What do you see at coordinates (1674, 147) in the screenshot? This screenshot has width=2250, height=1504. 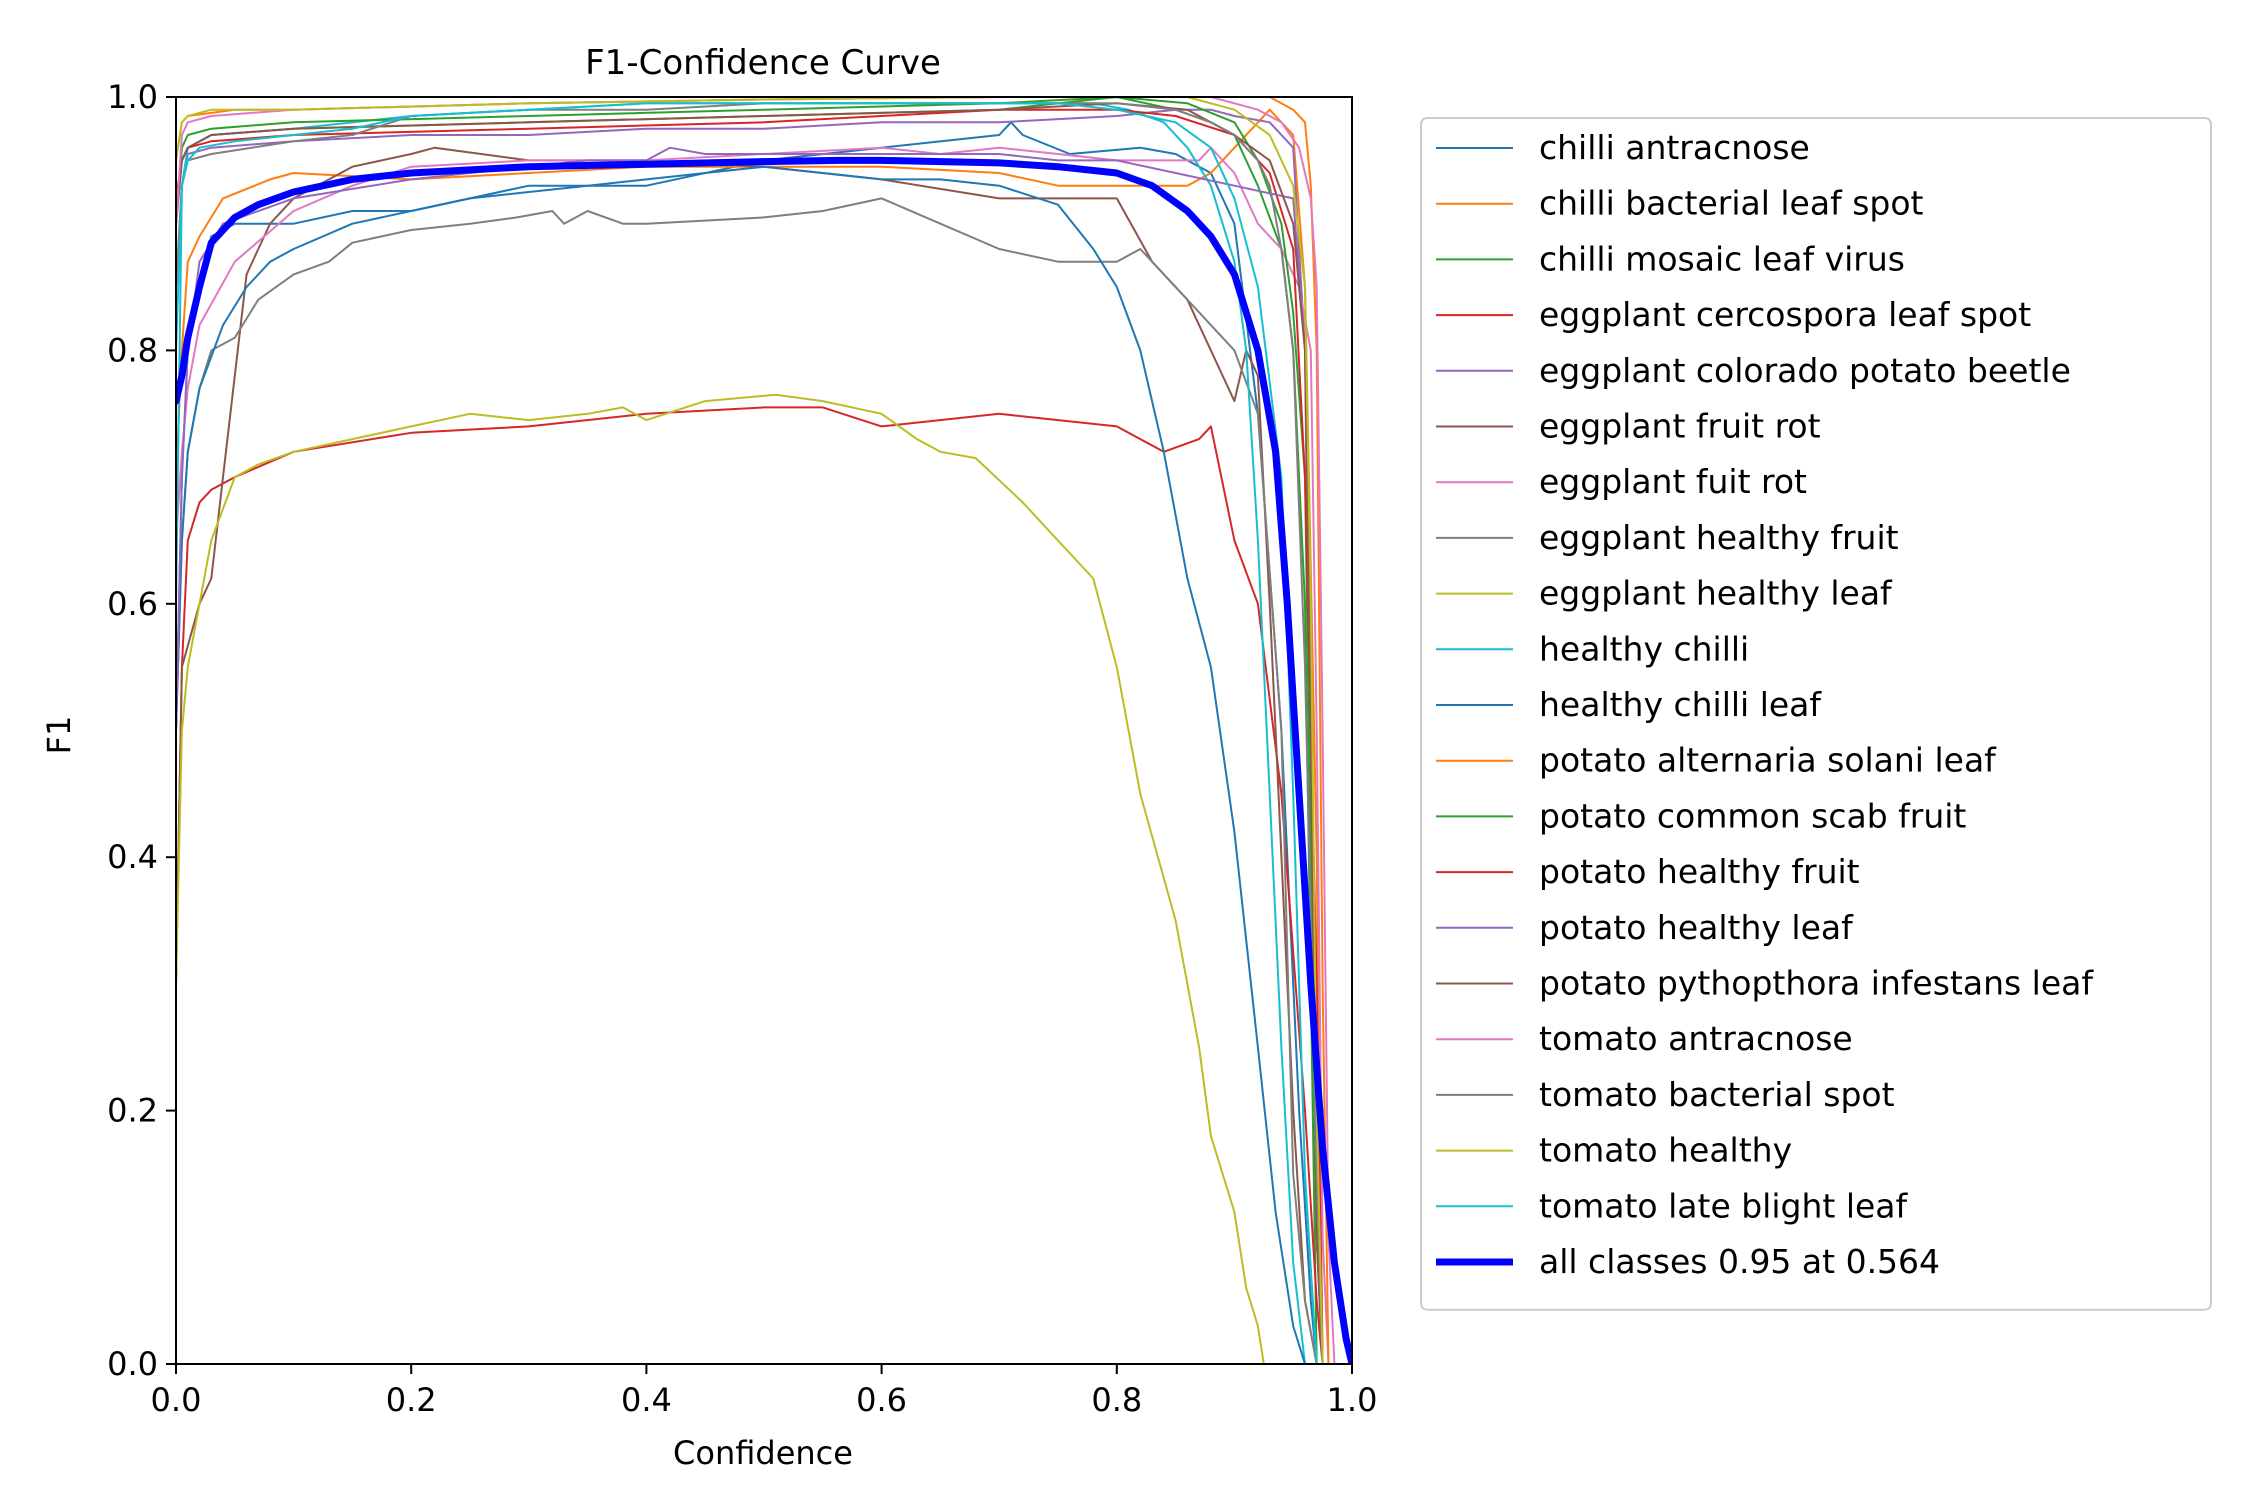 I see `legend-entry: chilli antracnose` at bounding box center [1674, 147].